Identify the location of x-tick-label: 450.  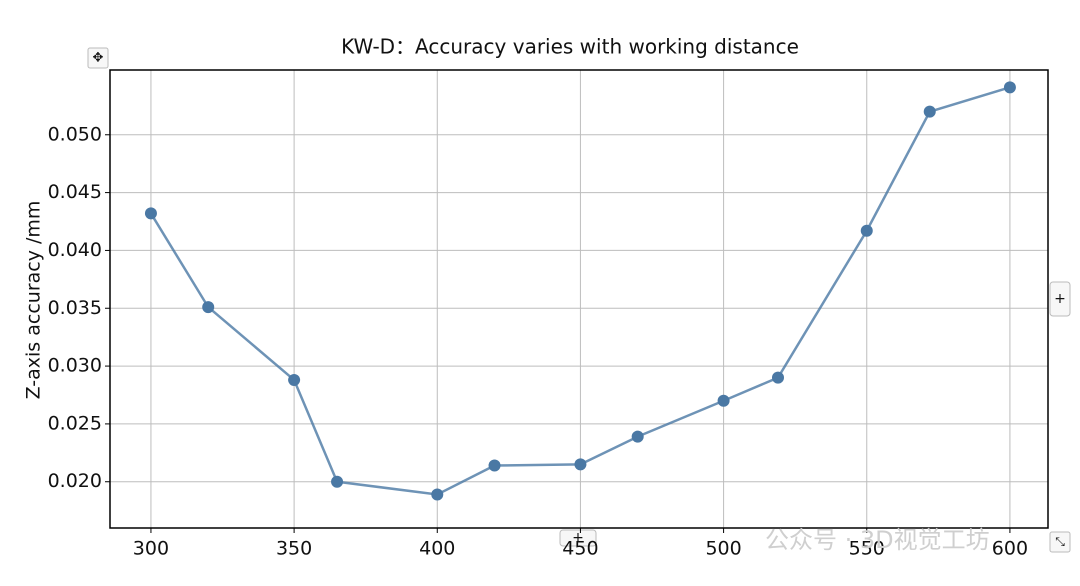
(580, 549).